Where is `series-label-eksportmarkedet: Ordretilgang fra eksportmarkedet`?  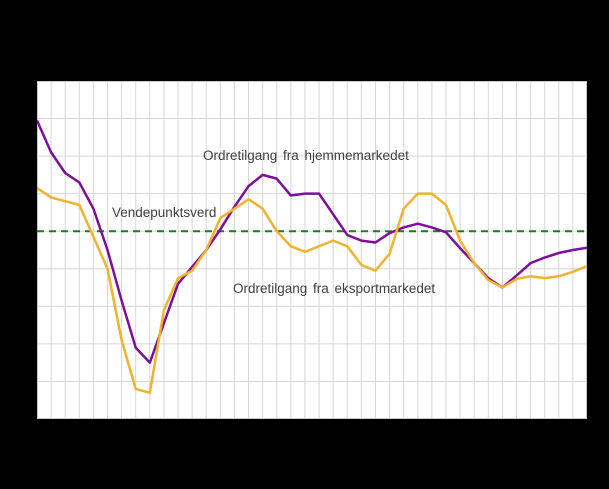 series-label-eksportmarkedet: Ordretilgang fra eksportmarkedet is located at coordinates (334, 288).